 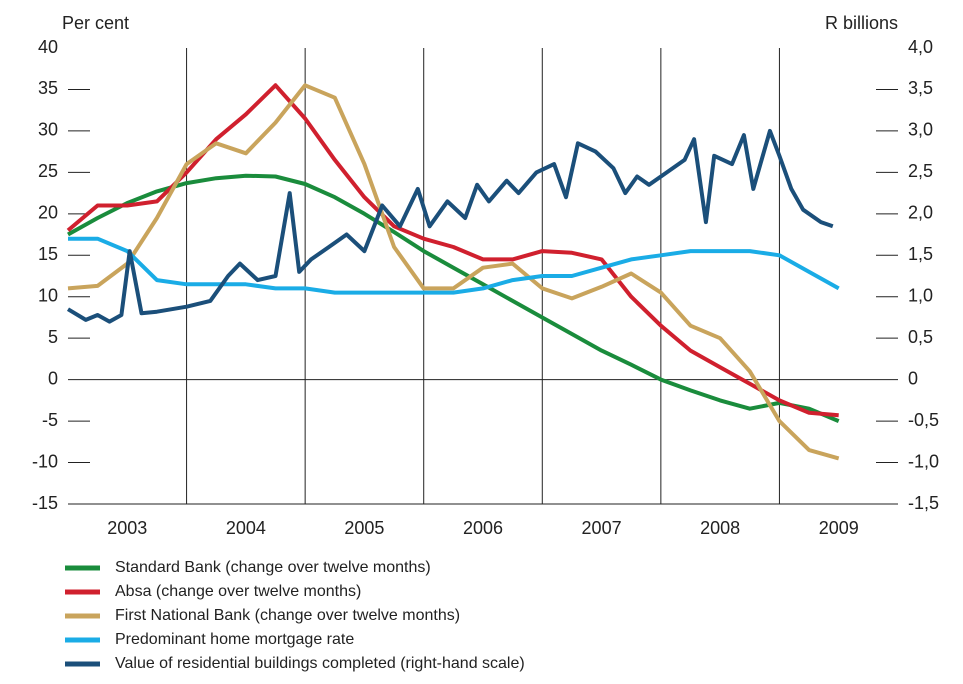 I want to click on y2-tick-label: 3,0, so click(x=920, y=130).